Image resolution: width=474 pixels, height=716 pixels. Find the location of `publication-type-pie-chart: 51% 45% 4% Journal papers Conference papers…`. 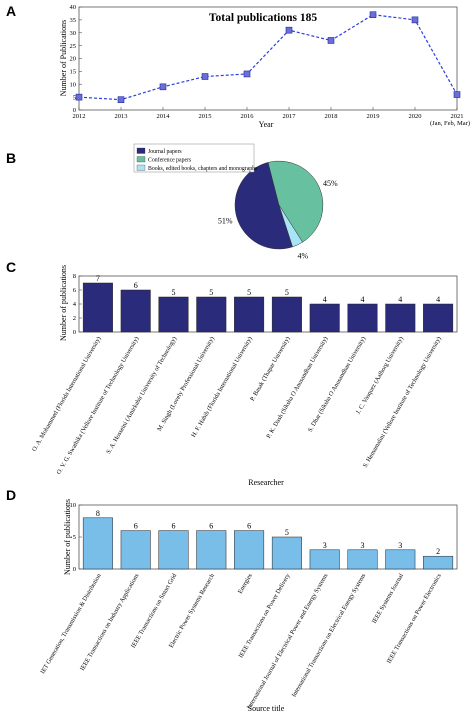

publication-type-pie-chart: 51% 45% 4% Journal papers Conference papers… is located at coordinates (235, 202).